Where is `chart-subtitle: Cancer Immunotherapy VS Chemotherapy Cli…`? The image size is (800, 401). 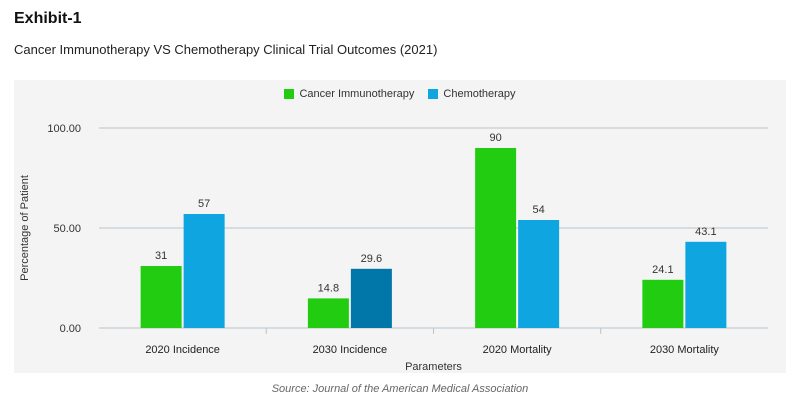
chart-subtitle: Cancer Immunotherapy VS Chemotherapy Cli… is located at coordinates (226, 49).